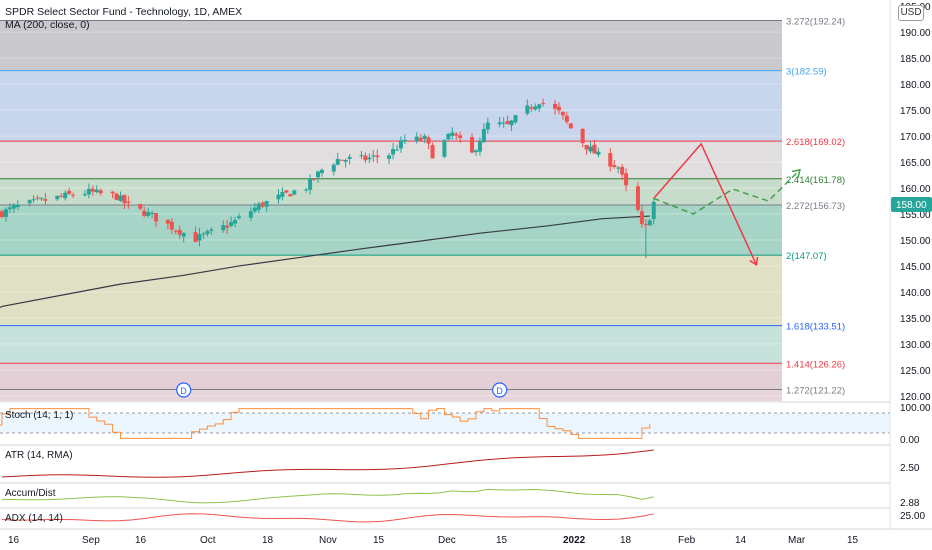 The height and width of the screenshot is (550, 932). I want to click on ma-line, so click(325, 262).